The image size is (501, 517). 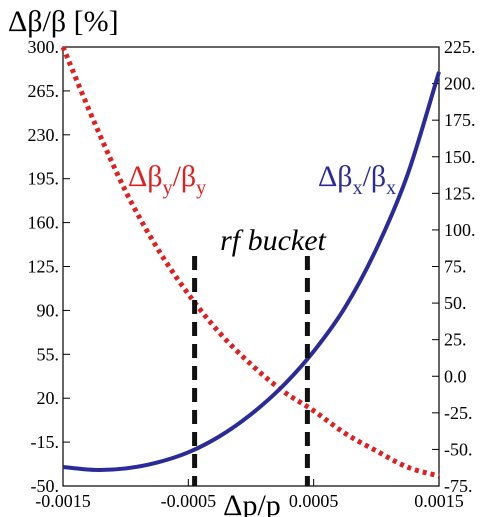 I want to click on left-y-tick-label: 90., so click(x=48, y=310).